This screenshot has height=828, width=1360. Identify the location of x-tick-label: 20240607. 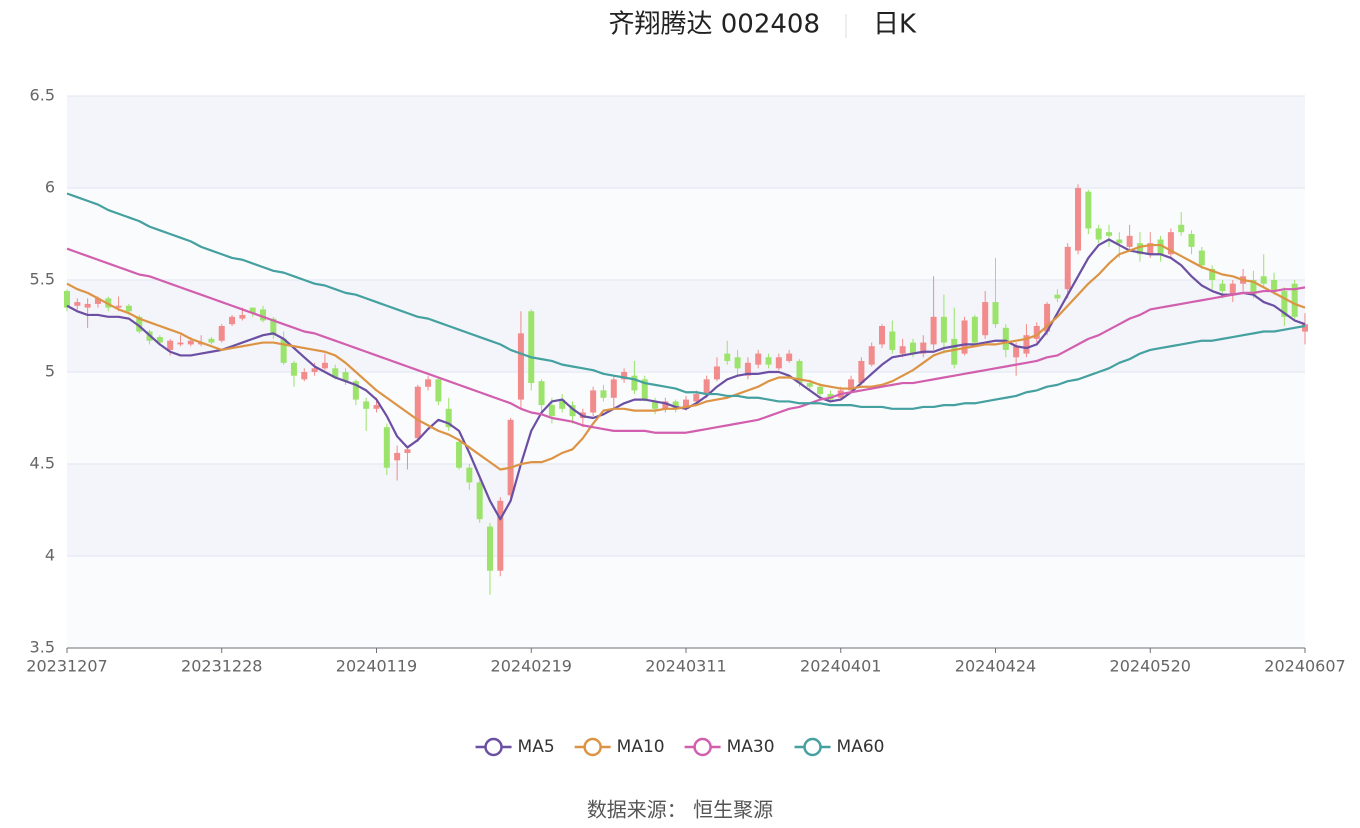
(1304, 666).